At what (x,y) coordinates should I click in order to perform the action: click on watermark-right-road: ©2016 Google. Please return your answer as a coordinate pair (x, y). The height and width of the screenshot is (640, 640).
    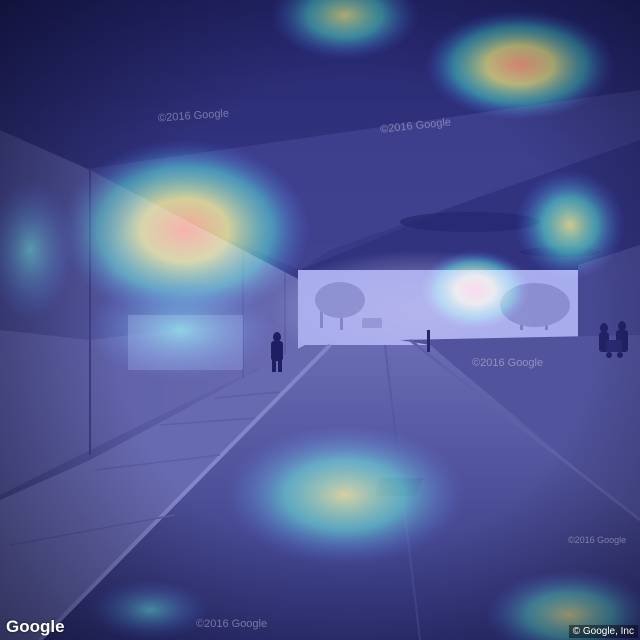
    Looking at the image, I should click on (508, 363).